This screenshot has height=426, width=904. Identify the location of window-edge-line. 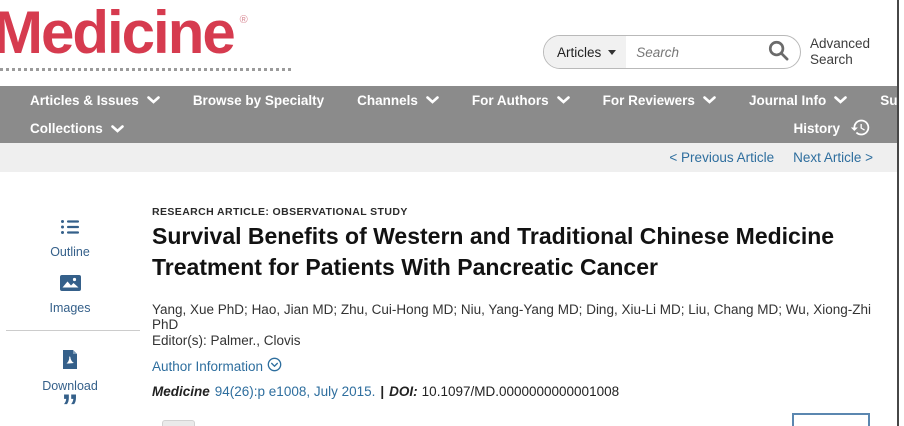
(898, 213).